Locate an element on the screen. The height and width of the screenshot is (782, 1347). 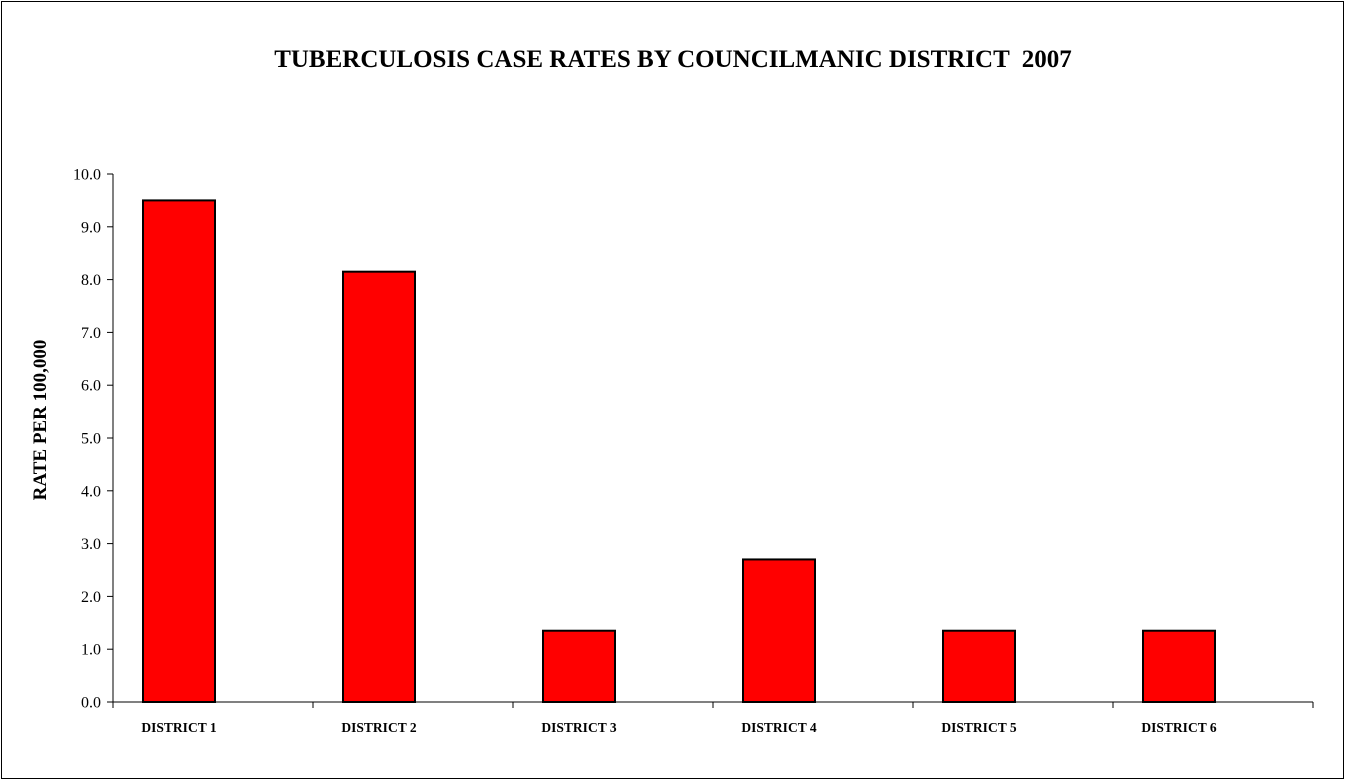
y-axis-ticks: 0.0 1.0 2.0 3.0 4.0 5.0 6.0 7.0 8.0 9.0 10.0 is located at coordinates (93, 439).